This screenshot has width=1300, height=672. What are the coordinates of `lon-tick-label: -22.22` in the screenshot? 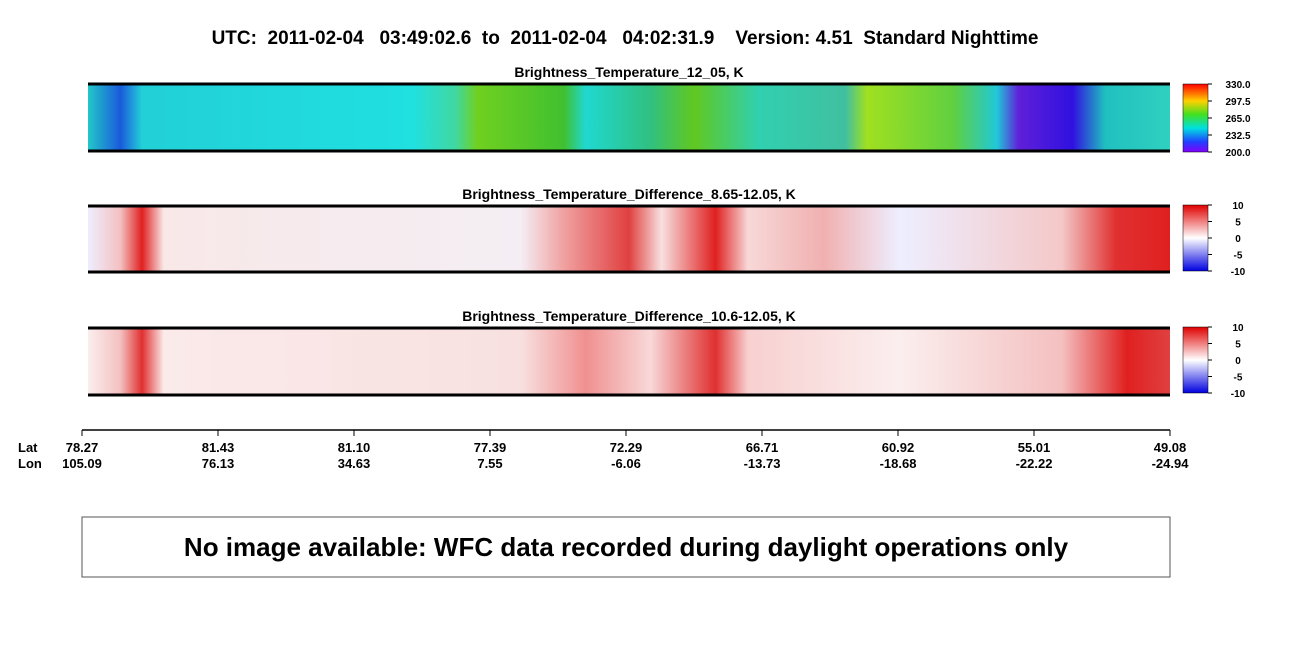 It's located at (1034, 463).